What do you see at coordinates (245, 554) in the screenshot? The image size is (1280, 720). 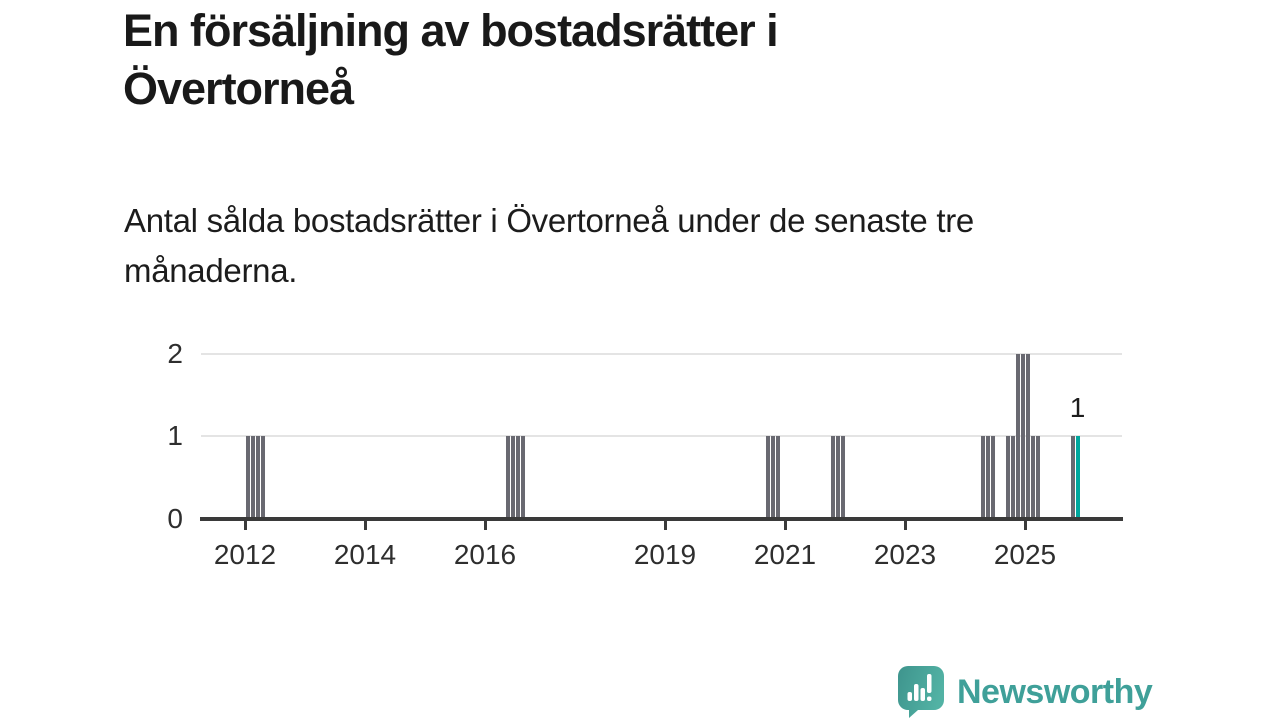 I see `x-tick-label: 2012` at bounding box center [245, 554].